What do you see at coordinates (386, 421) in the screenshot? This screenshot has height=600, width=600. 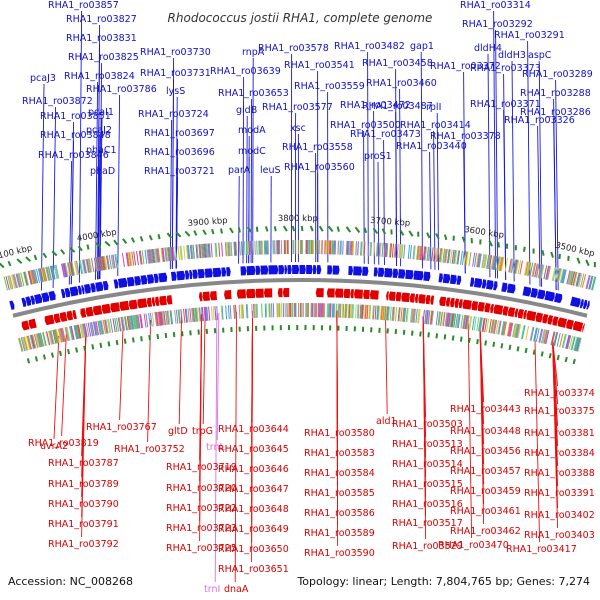 I see `bottom-gene-label: ald1` at bounding box center [386, 421].